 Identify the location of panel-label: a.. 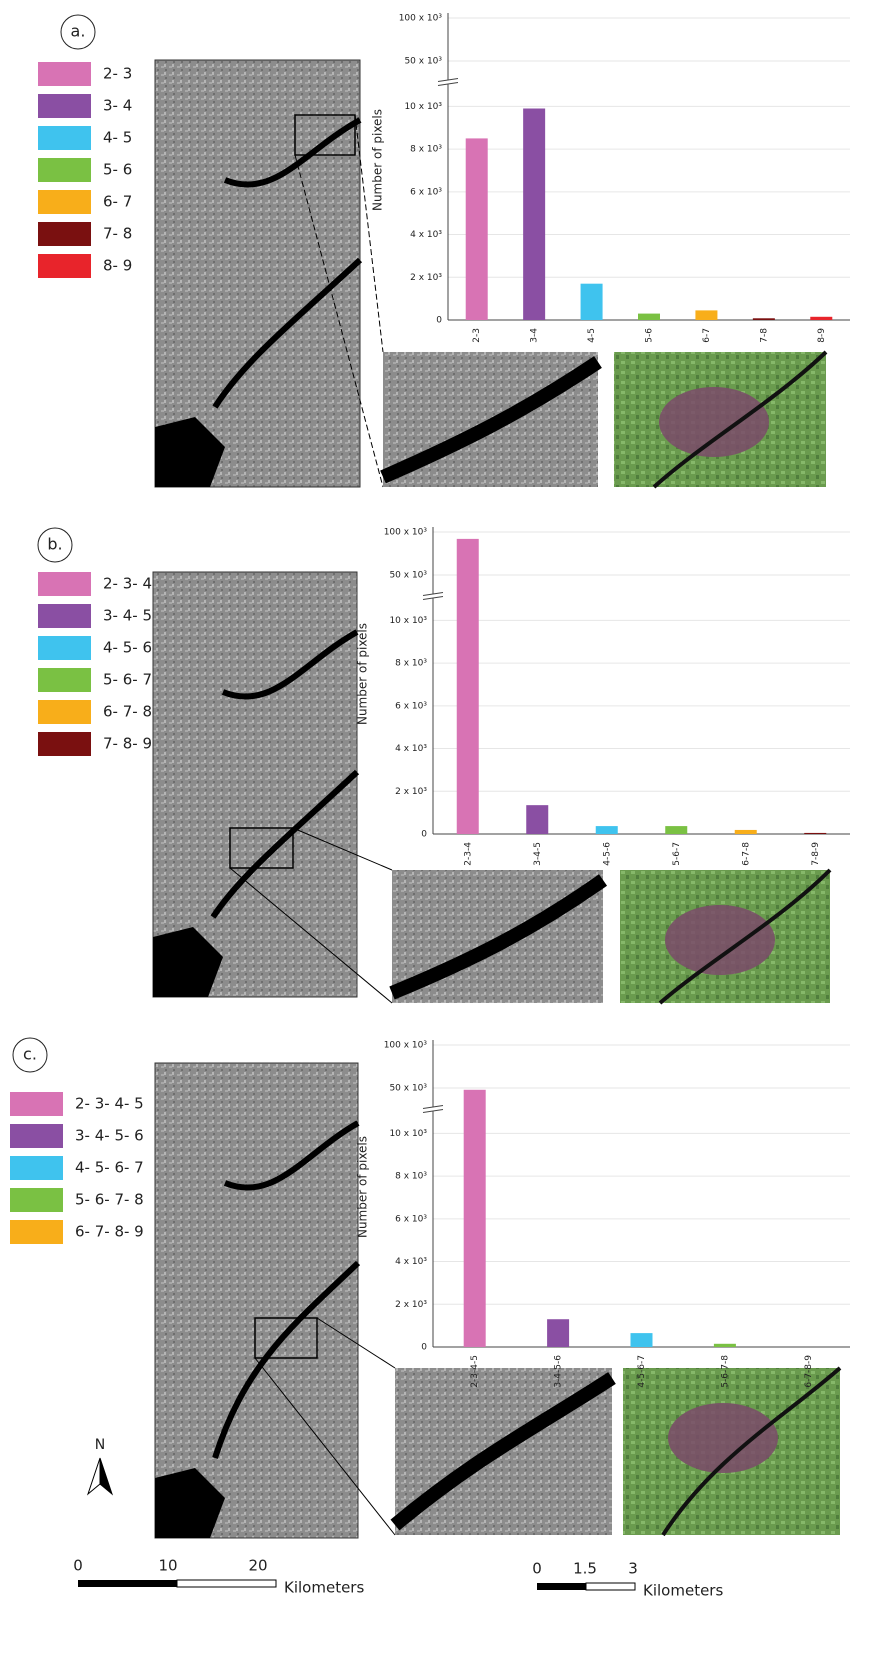
(78, 31).